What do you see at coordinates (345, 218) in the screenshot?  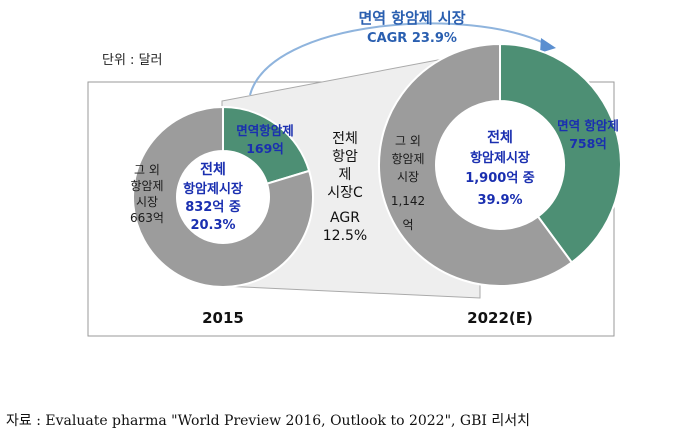 I see `middle-cagr-line: AGR` at bounding box center [345, 218].